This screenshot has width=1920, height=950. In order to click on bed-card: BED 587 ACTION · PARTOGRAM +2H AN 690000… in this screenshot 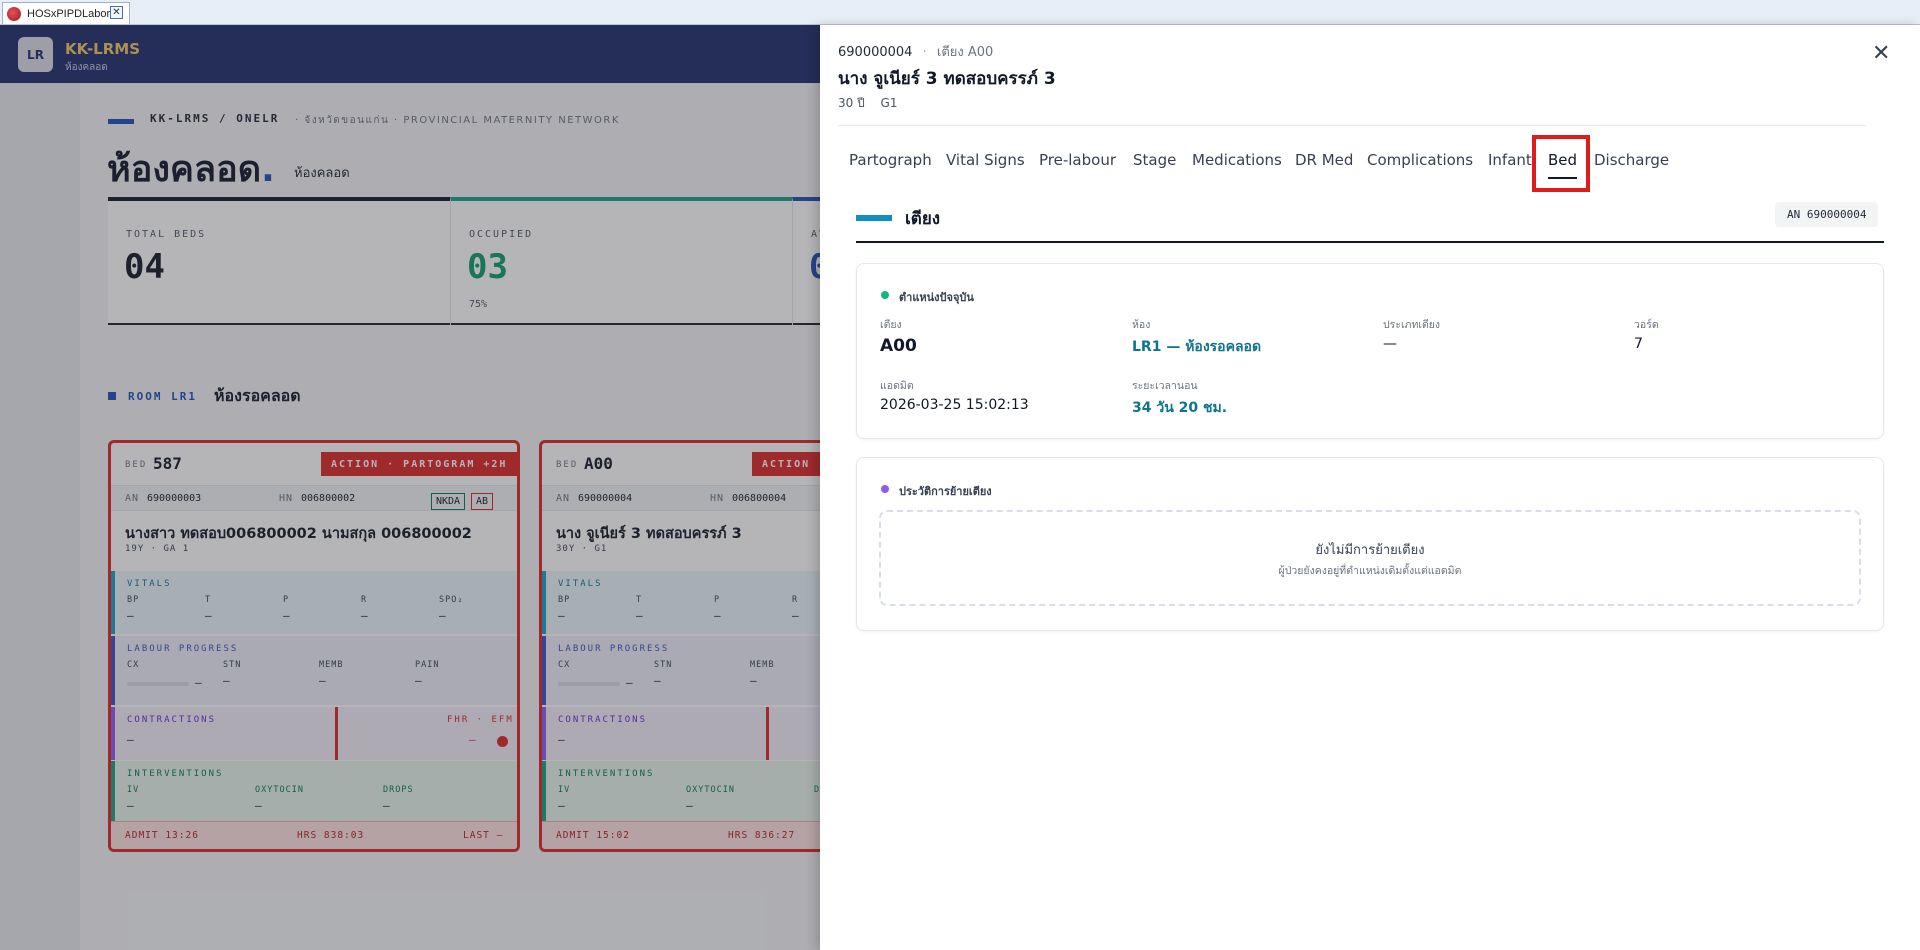, I will do `click(314, 646)`.